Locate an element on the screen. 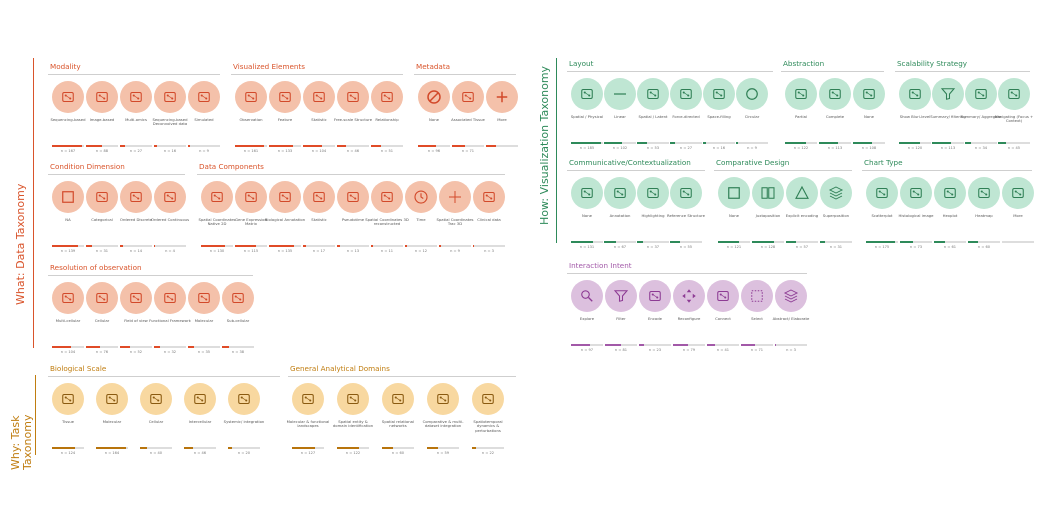 The height and width of the screenshot is (531, 1049). item-count: n = 20 is located at coordinates (244, 453).